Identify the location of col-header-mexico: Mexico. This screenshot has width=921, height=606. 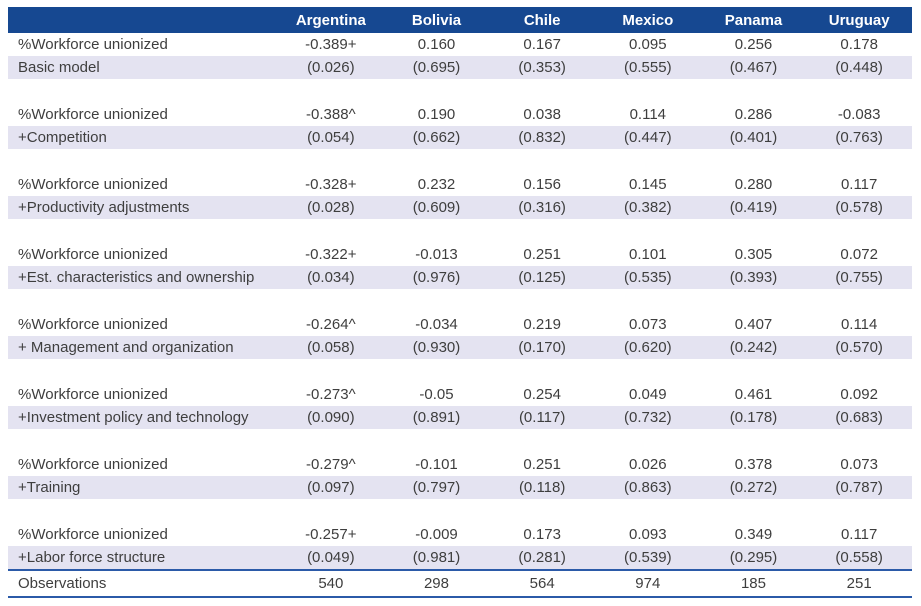
(648, 20).